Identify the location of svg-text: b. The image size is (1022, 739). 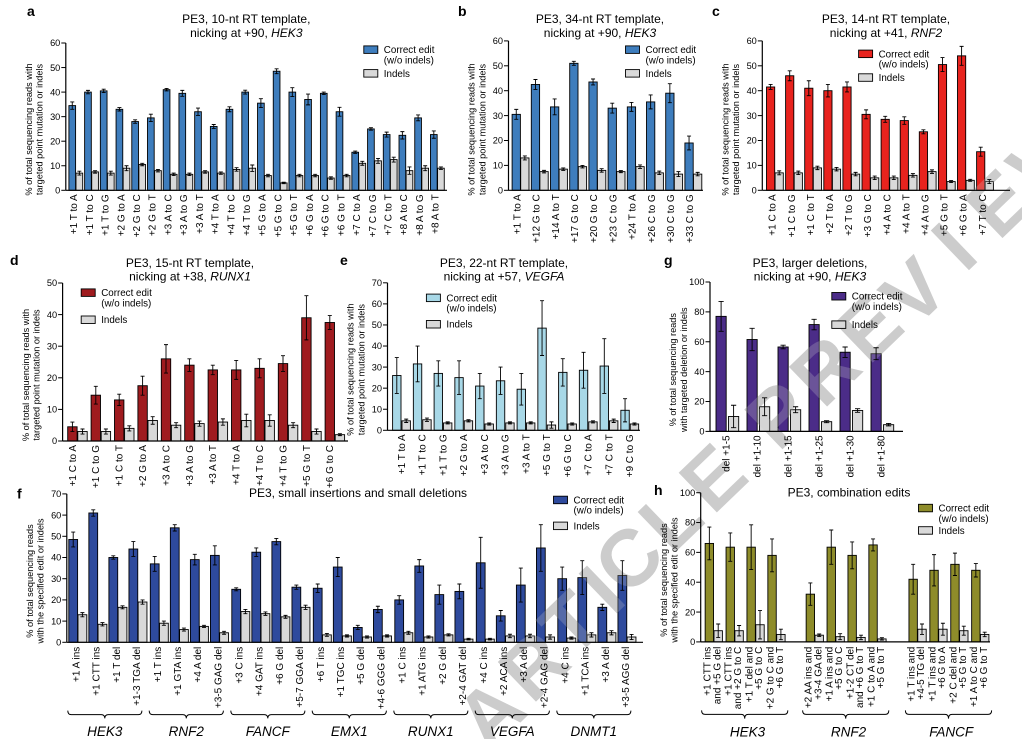
(462, 11).